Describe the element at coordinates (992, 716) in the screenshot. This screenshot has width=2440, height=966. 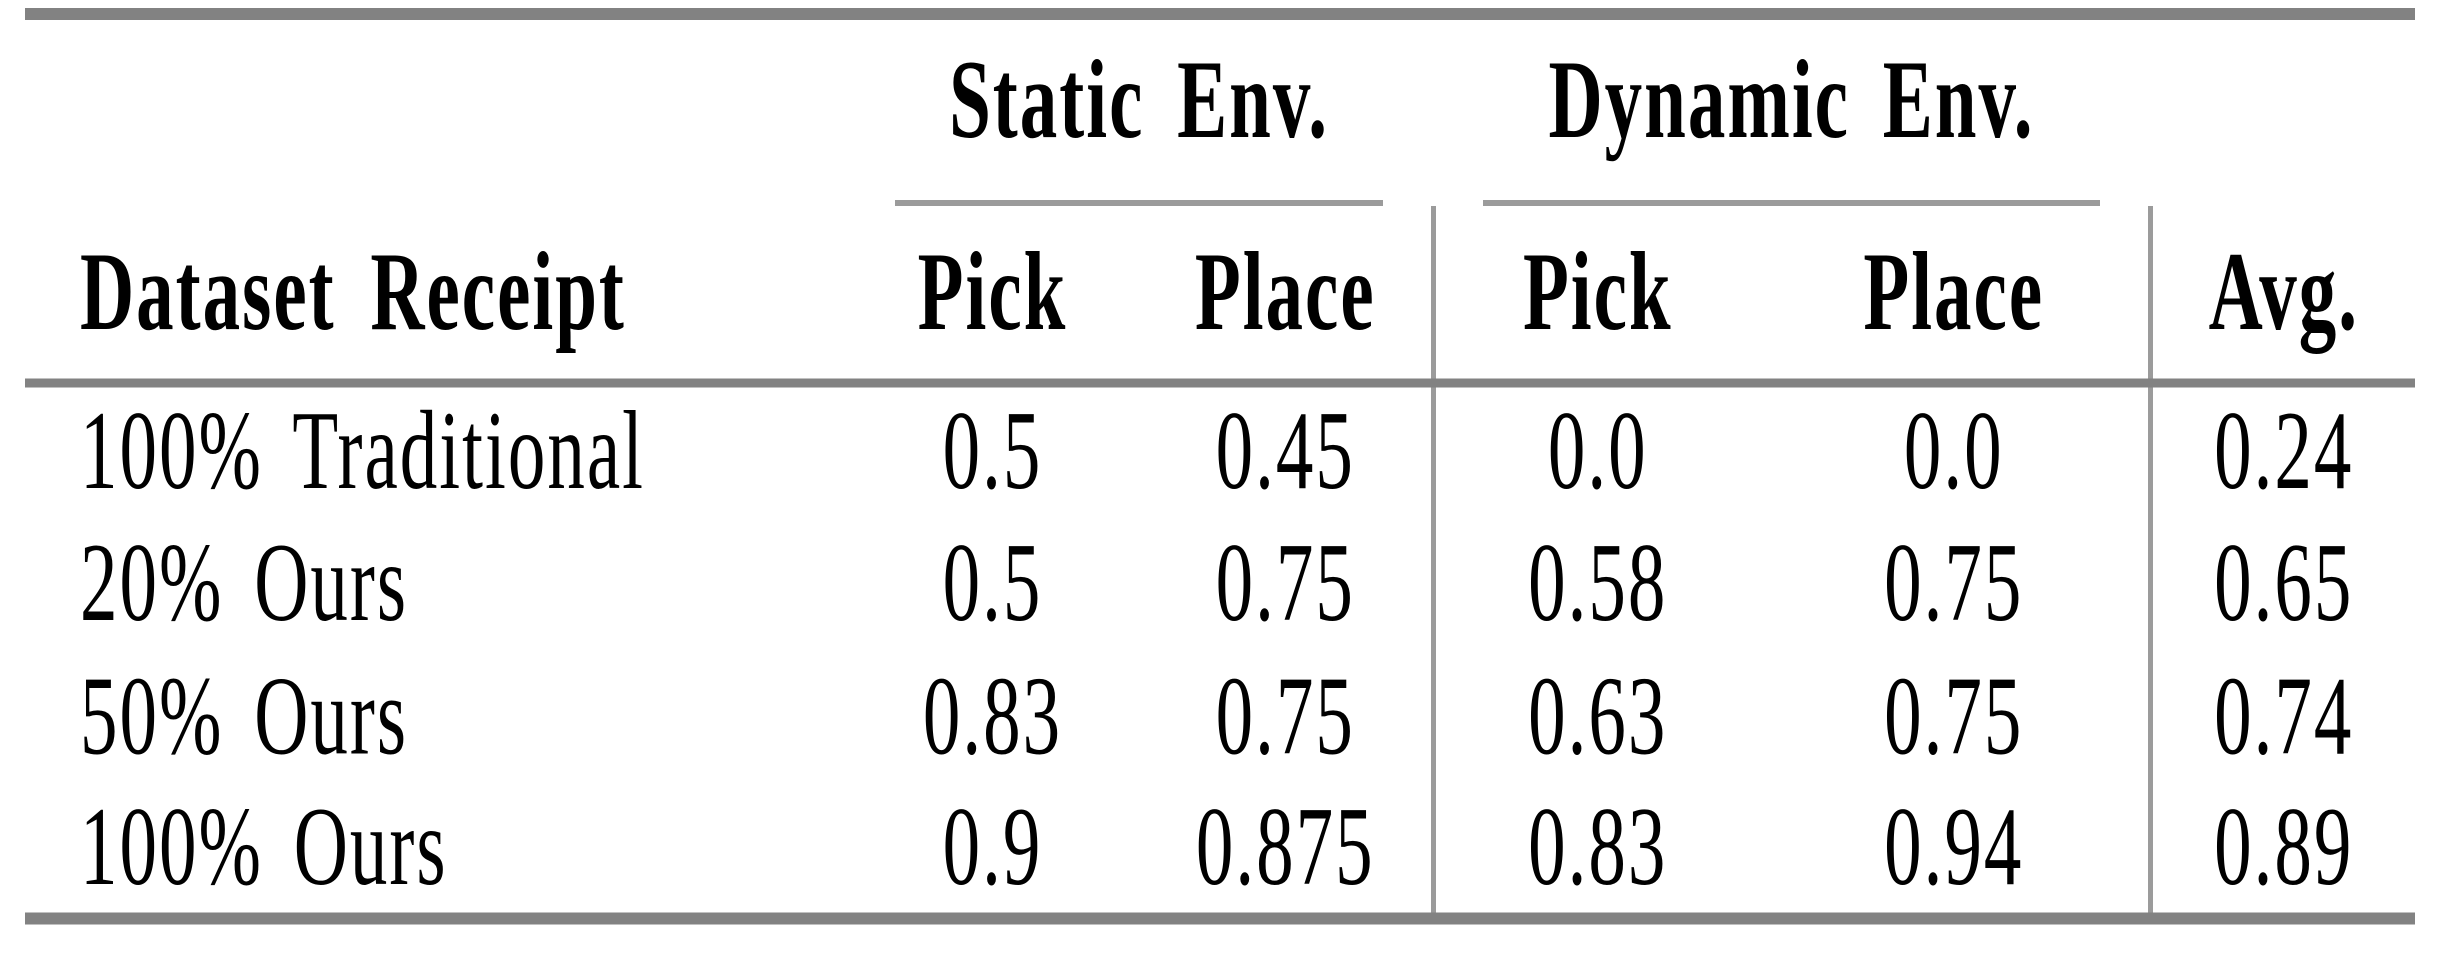
I see `cell-static-pick: 0.83` at that location.